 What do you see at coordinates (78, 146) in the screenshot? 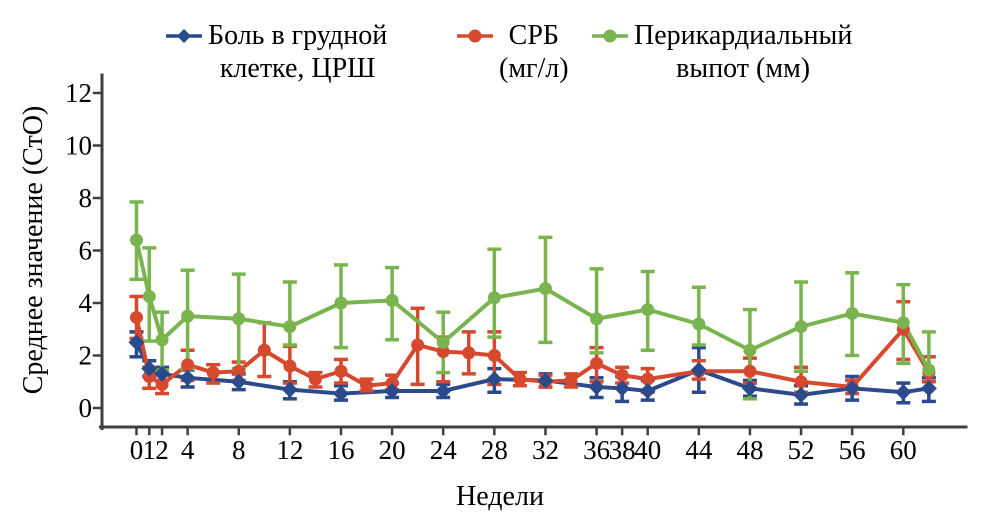
I see `y-tick-label: 10` at bounding box center [78, 146].